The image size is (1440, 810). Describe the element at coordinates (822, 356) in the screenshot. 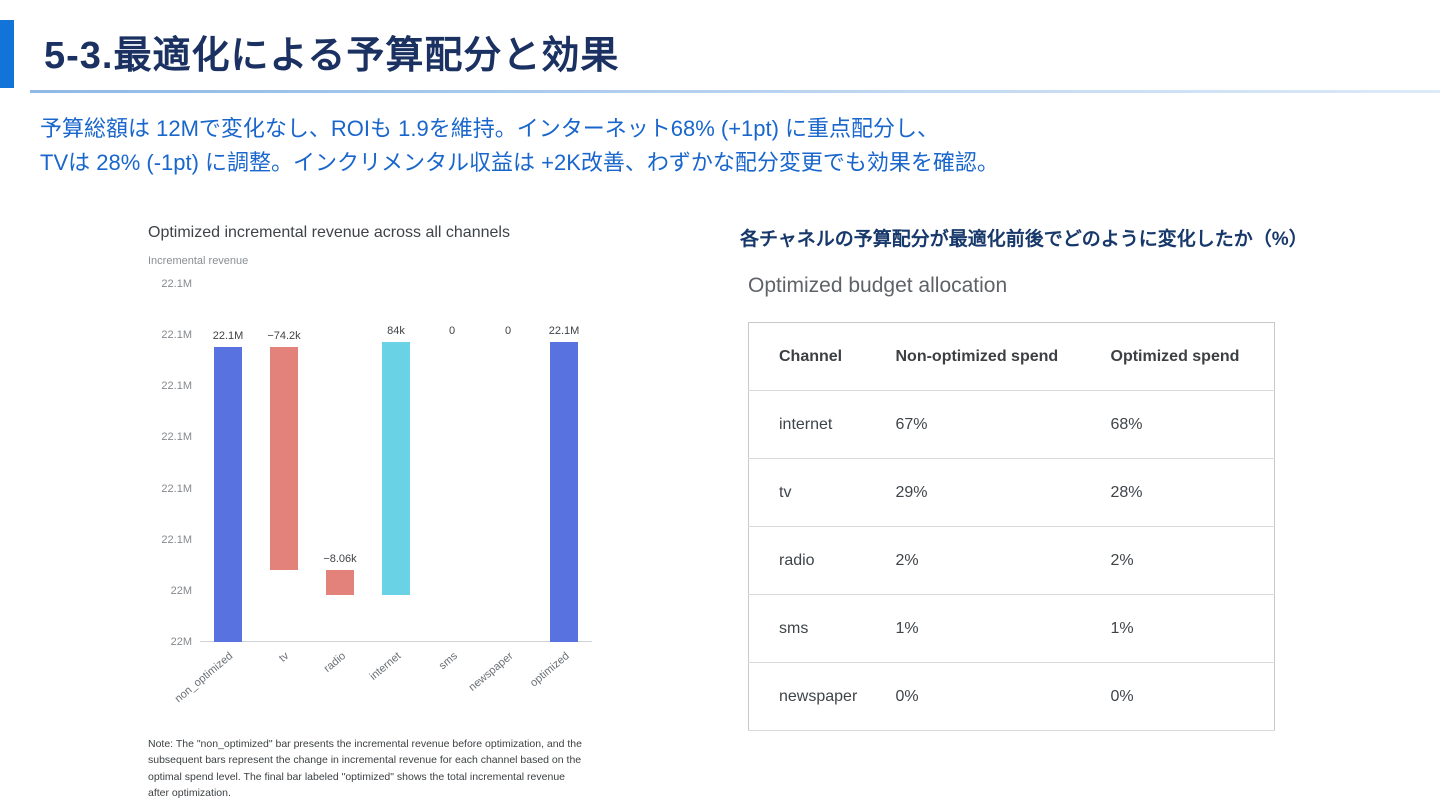

I see `table-header-cell: Channel` at that location.